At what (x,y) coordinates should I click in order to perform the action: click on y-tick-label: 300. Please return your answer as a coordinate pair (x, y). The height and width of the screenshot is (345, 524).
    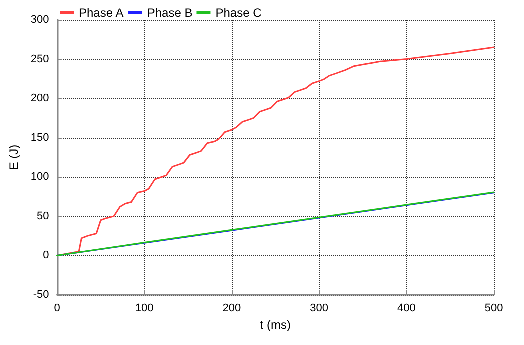
    Looking at the image, I should click on (40, 20).